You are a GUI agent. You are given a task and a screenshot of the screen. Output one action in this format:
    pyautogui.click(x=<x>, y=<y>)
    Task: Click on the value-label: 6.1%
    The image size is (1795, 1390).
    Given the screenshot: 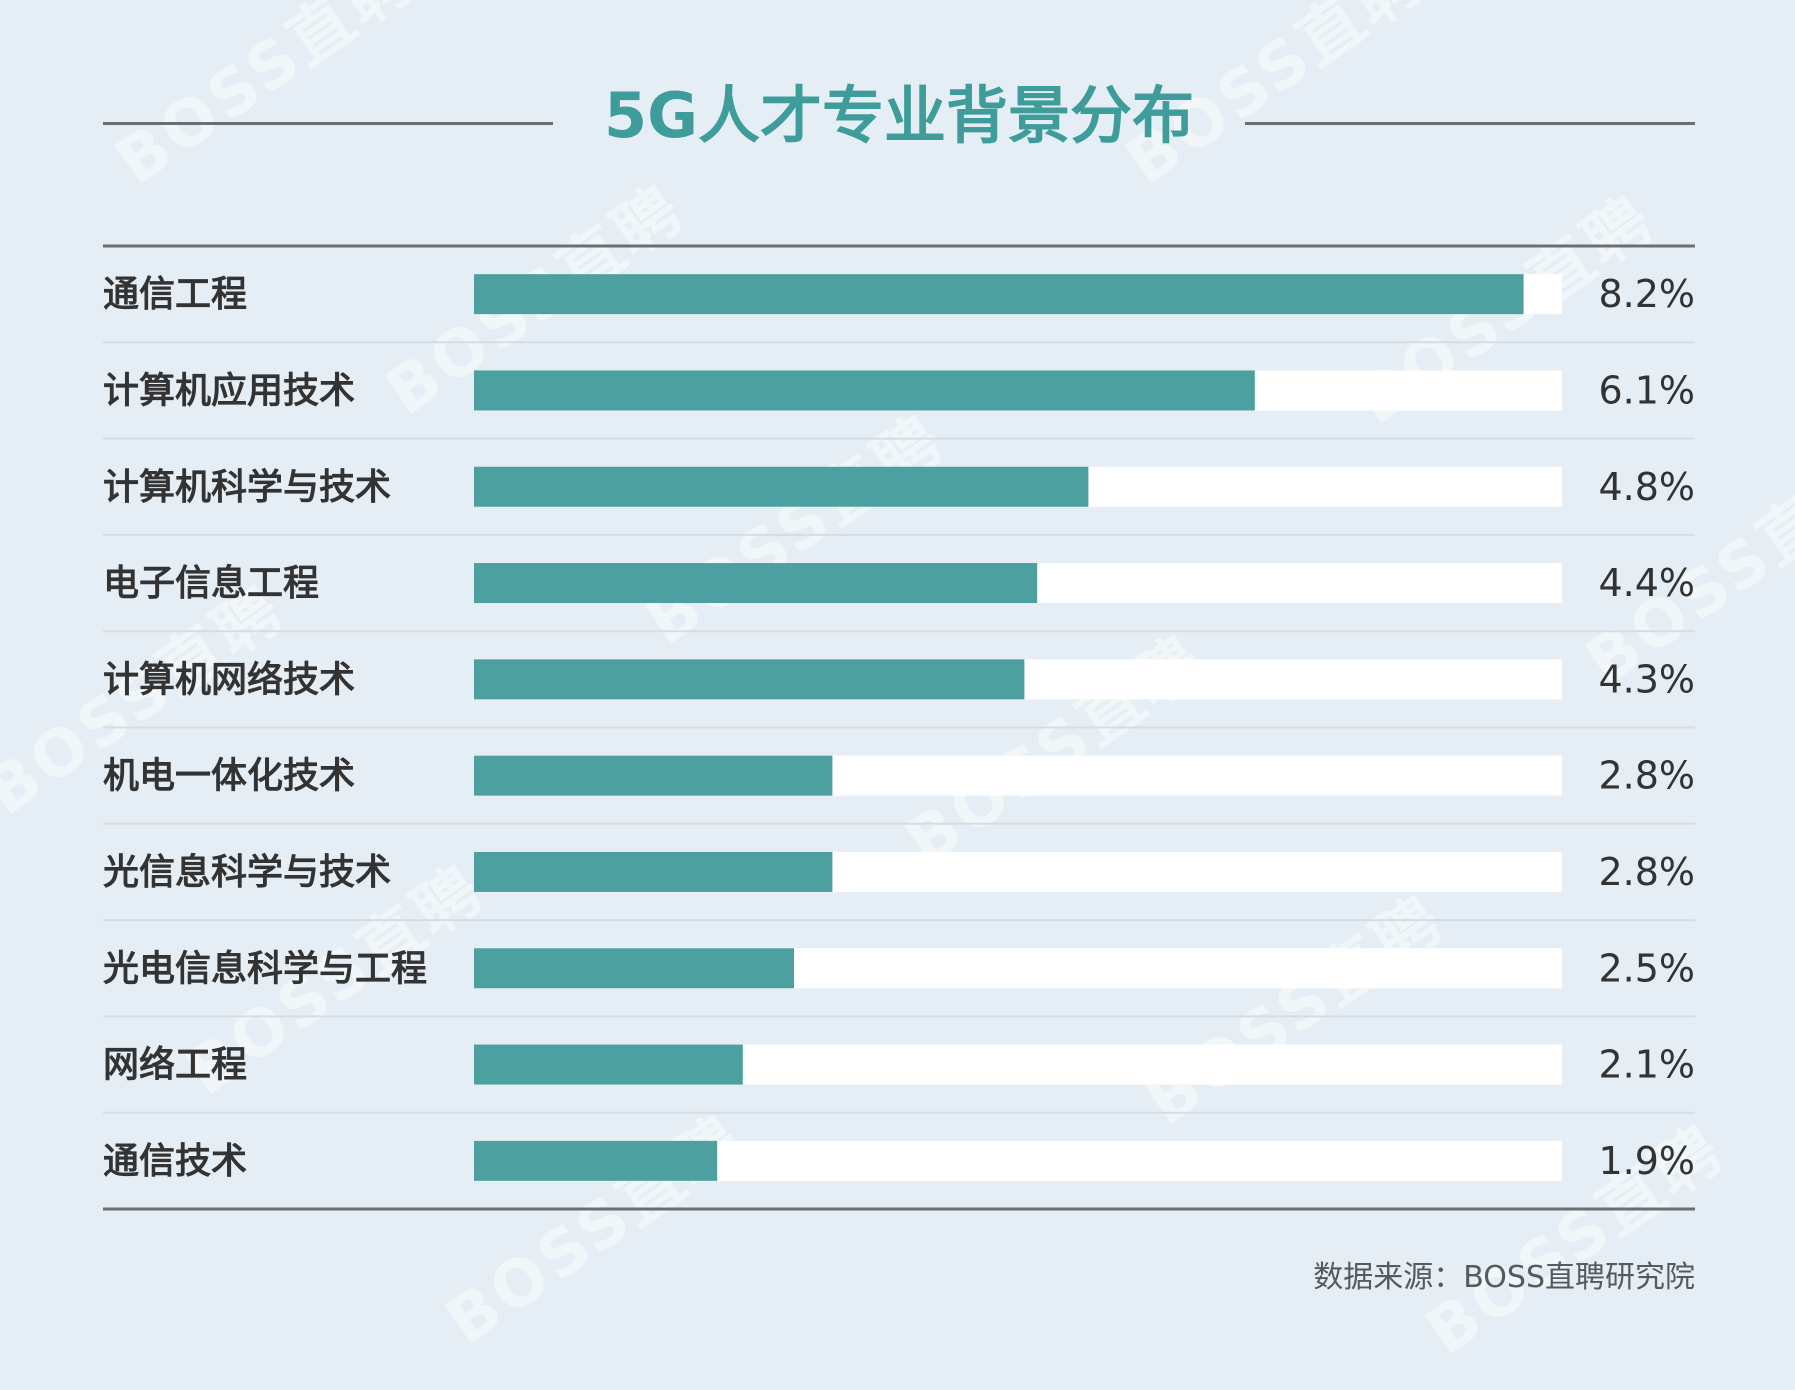 What is the action you would take?
    pyautogui.click(x=1646, y=390)
    